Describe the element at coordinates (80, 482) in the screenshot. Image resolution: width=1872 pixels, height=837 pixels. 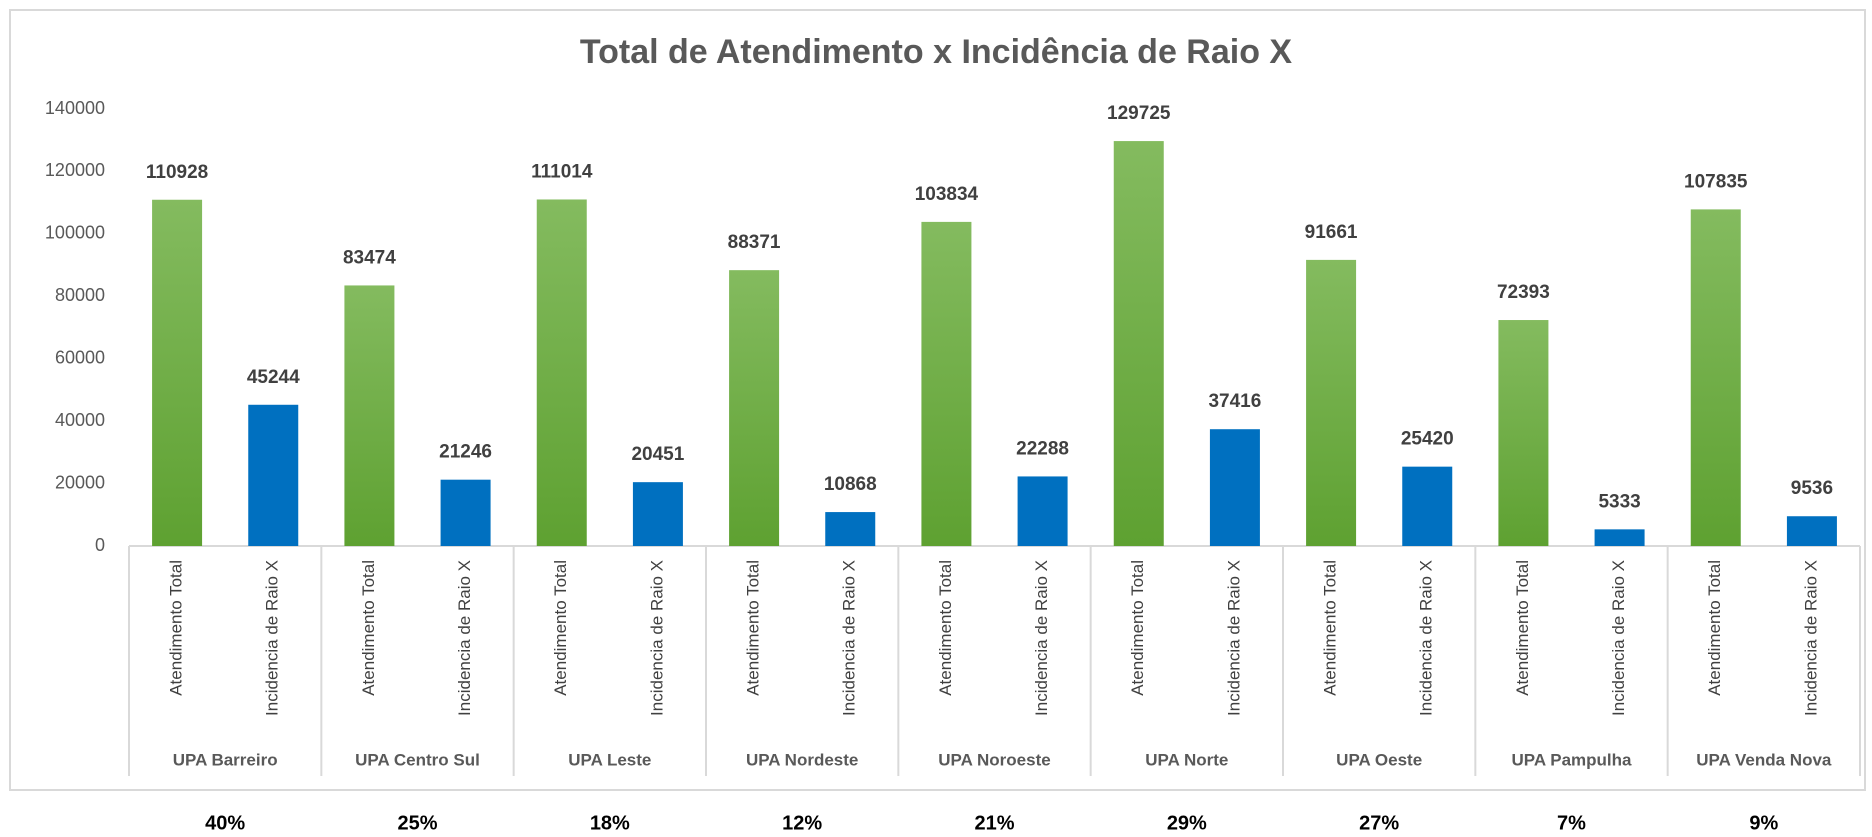
I see `y-tick-label: 20000` at that location.